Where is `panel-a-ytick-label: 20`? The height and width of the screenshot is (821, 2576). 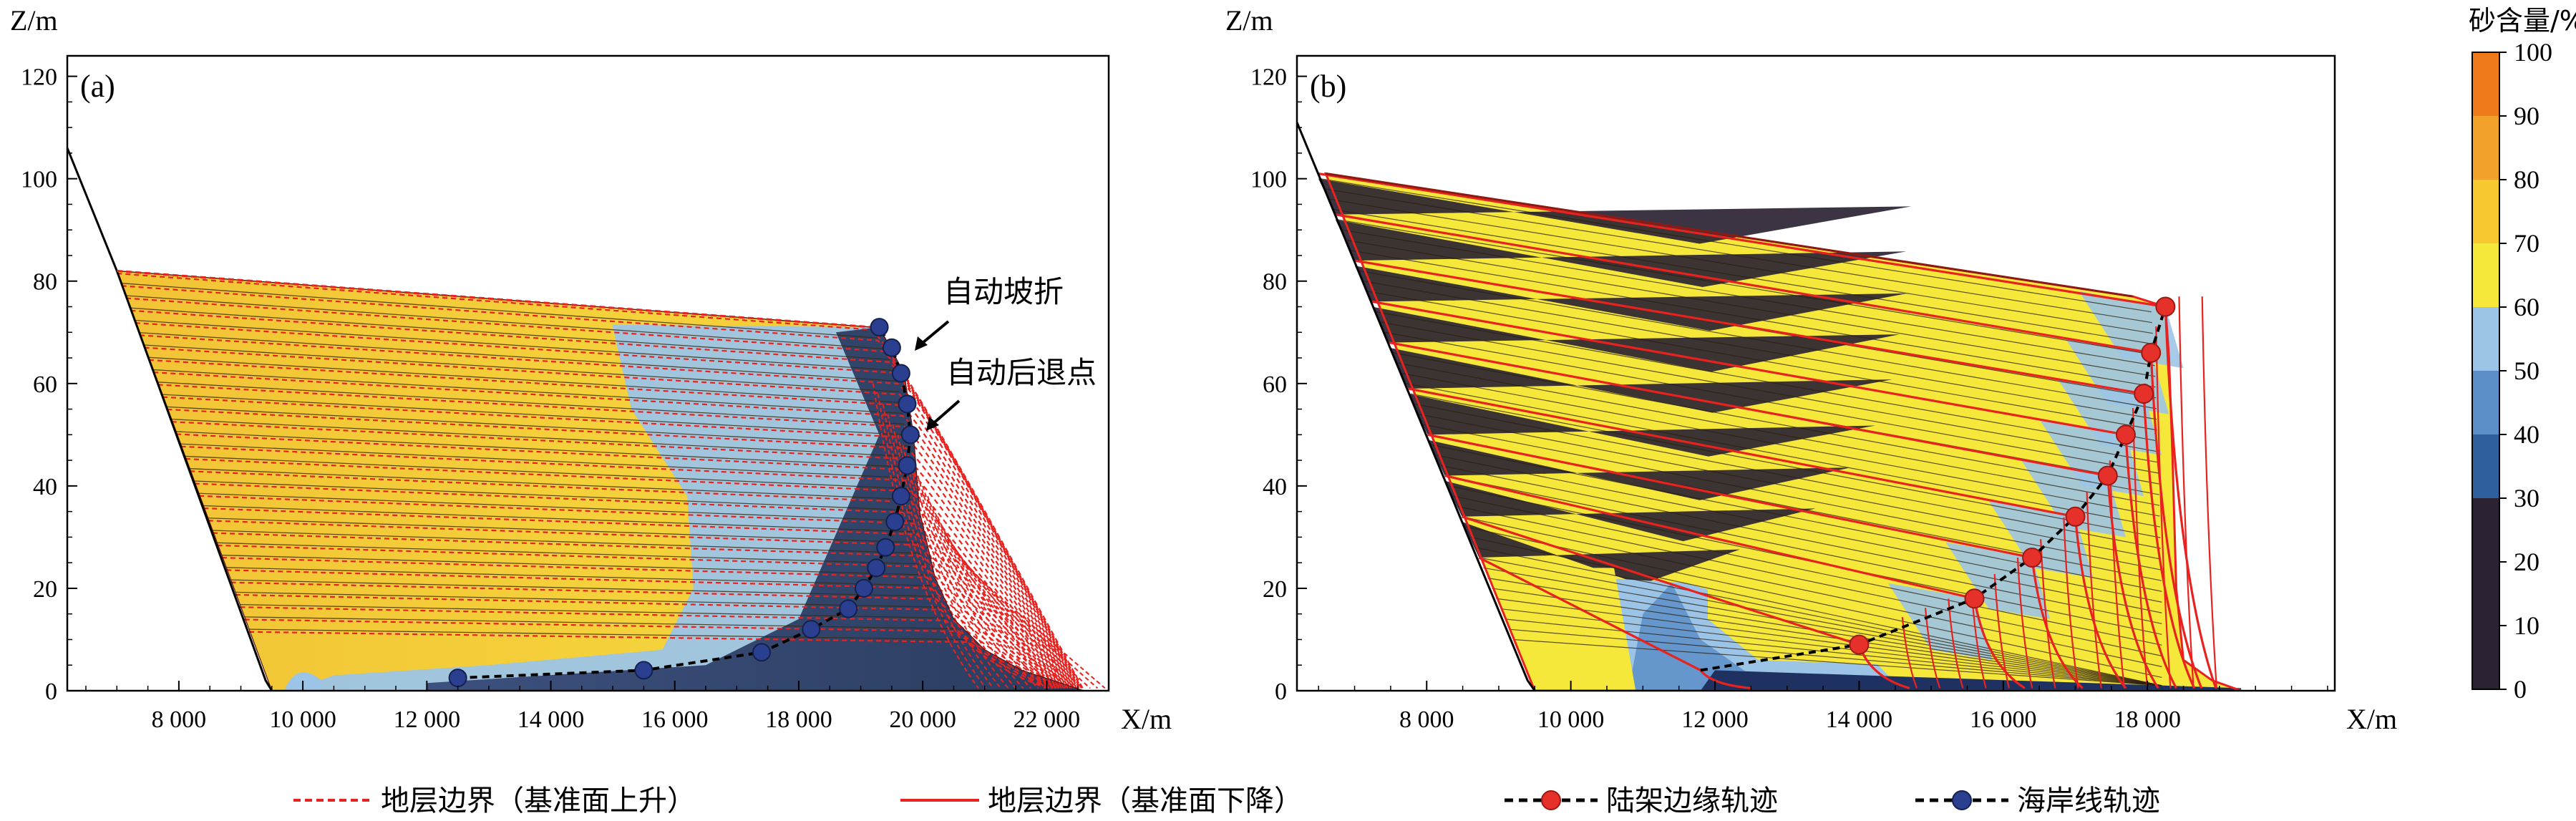 panel-a-ytick-label: 20 is located at coordinates (45, 589).